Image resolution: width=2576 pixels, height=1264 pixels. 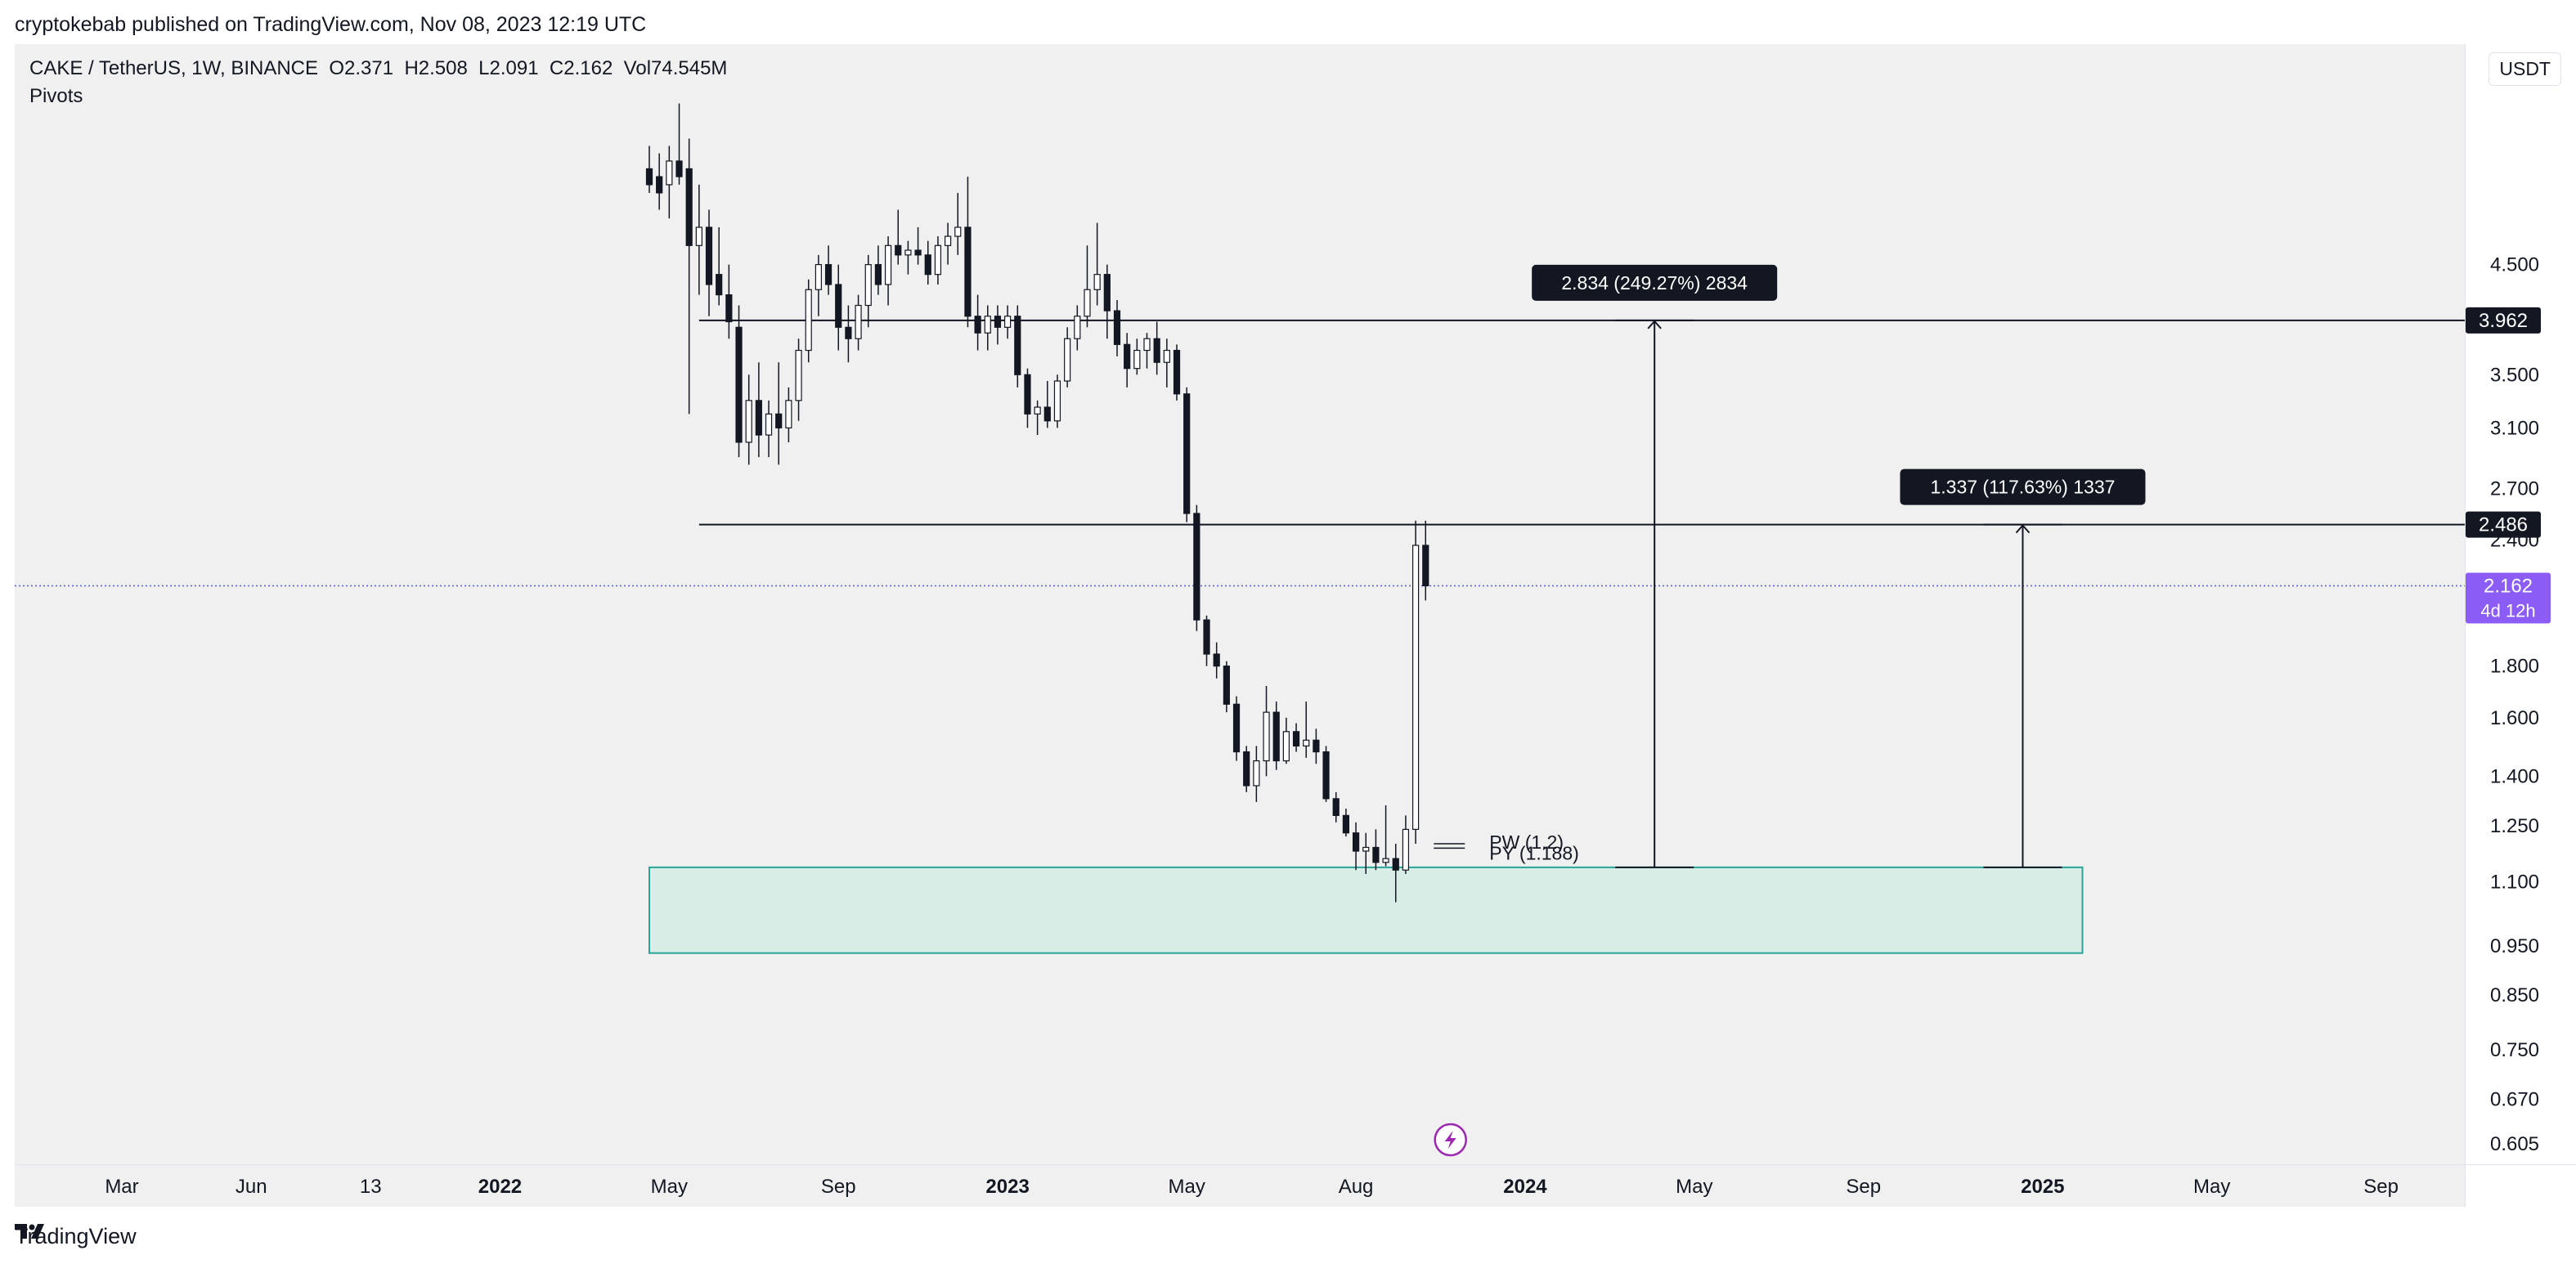 What do you see at coordinates (56, 96) in the screenshot?
I see `indicator-legend: Pivots` at bounding box center [56, 96].